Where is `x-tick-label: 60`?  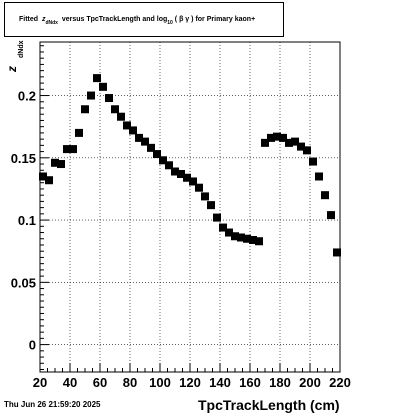 x-tick-label: 60 is located at coordinates (100, 382).